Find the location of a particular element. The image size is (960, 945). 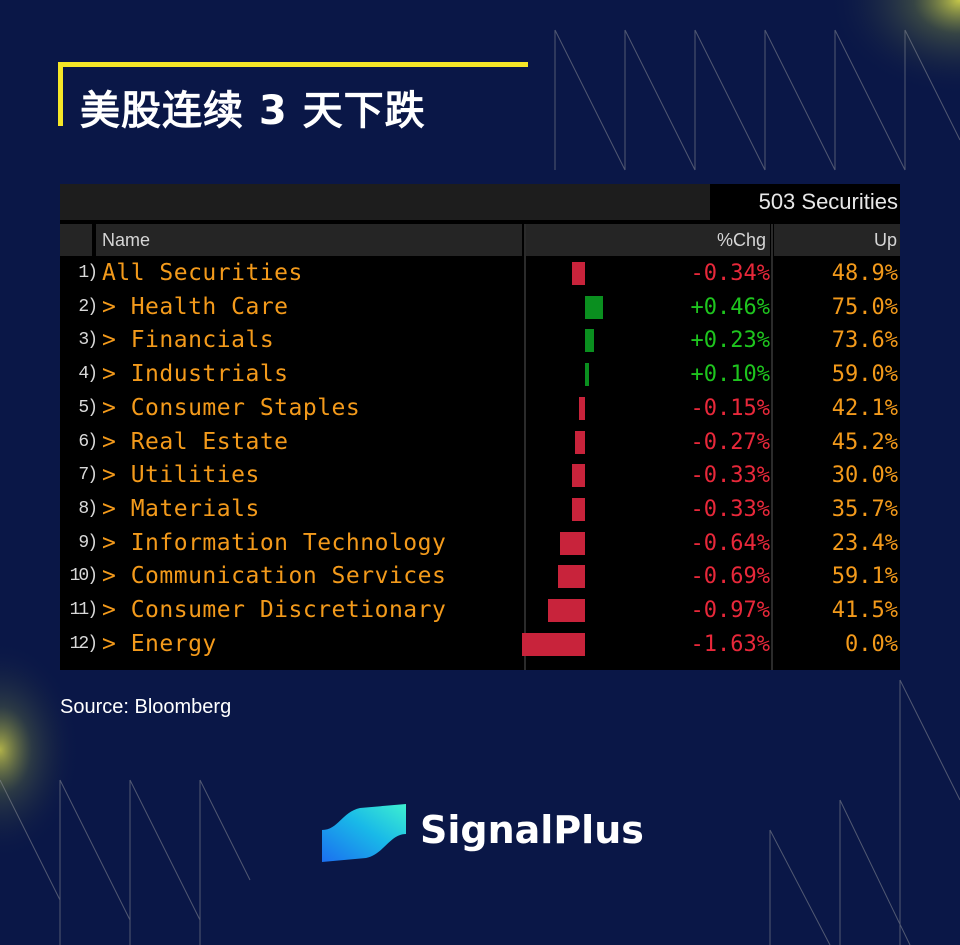

sector-name: > Industrials is located at coordinates (195, 374).